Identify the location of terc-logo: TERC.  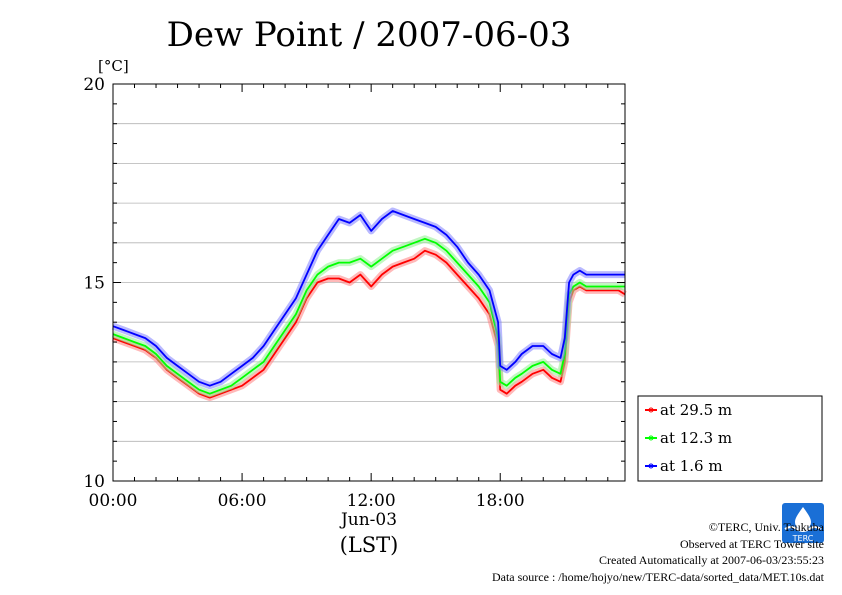
(803, 523).